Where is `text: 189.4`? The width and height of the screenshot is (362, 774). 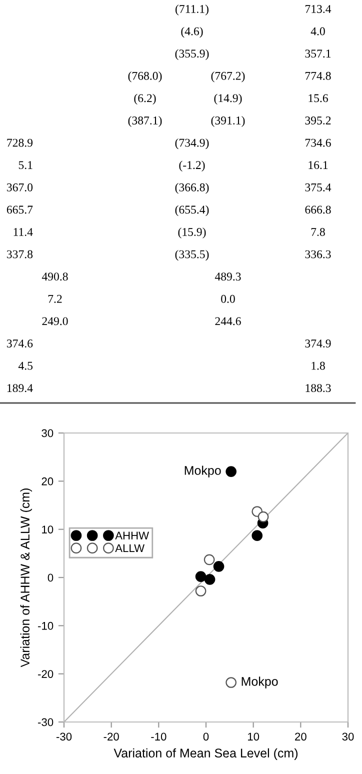
text: 189.4 is located at coordinates (20, 388).